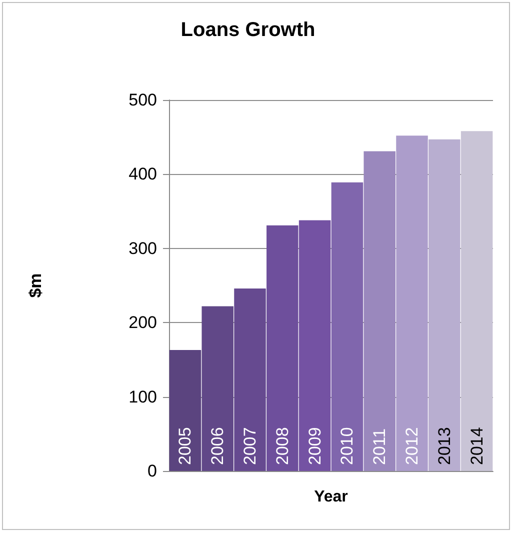 This screenshot has width=515, height=535. What do you see at coordinates (142, 248) in the screenshot?
I see `y-tick-label: 300` at bounding box center [142, 248].